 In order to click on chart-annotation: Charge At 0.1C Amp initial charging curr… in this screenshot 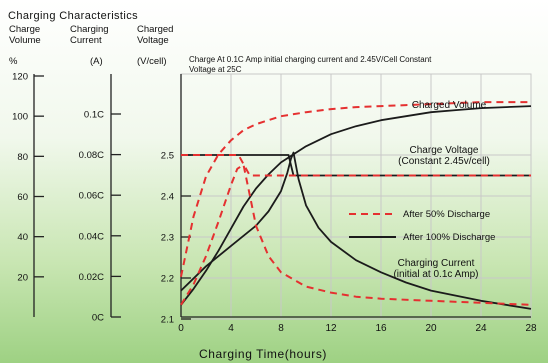, I will do `click(310, 64)`.